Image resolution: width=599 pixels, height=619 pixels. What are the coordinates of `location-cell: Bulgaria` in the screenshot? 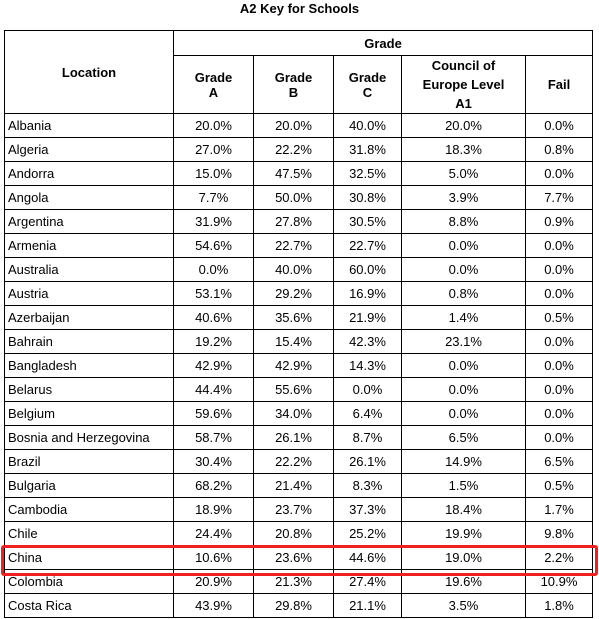 It's located at (89, 485).